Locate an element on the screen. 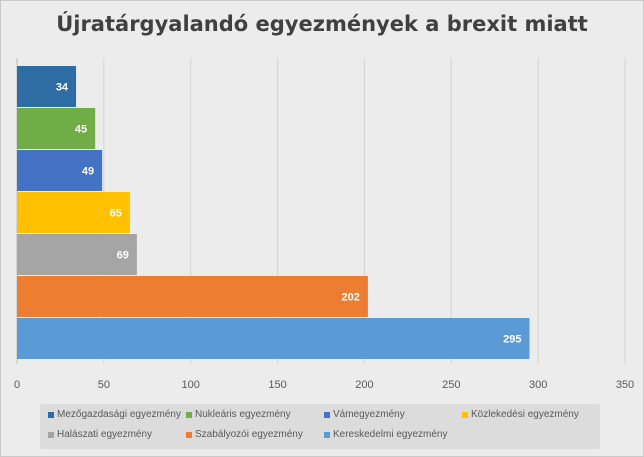 This screenshot has height=457, width=644. data-label: 69 is located at coordinates (123, 256).